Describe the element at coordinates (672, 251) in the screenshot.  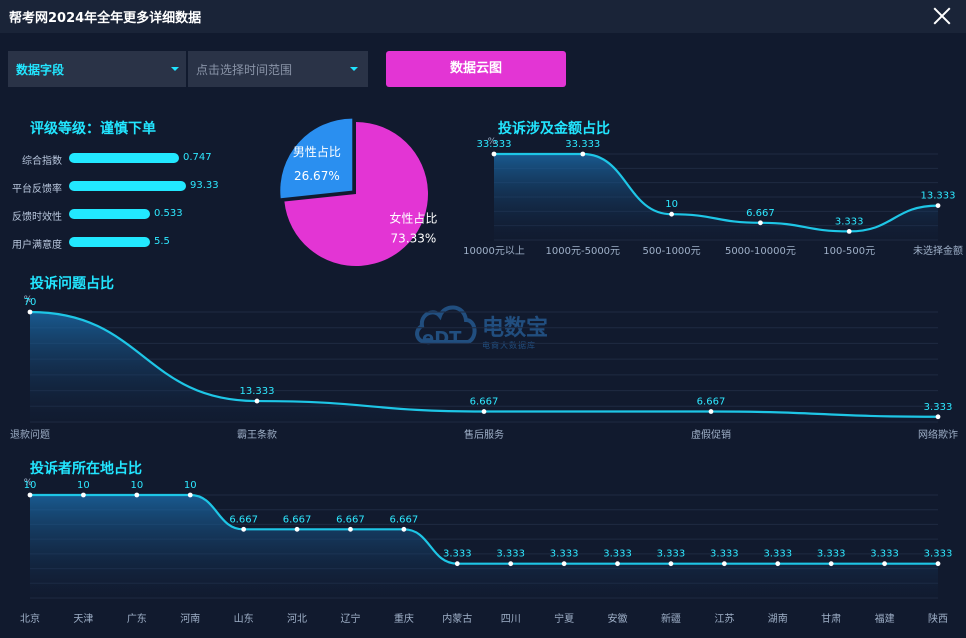
I see `x-tick-label: 500-1000元` at that location.